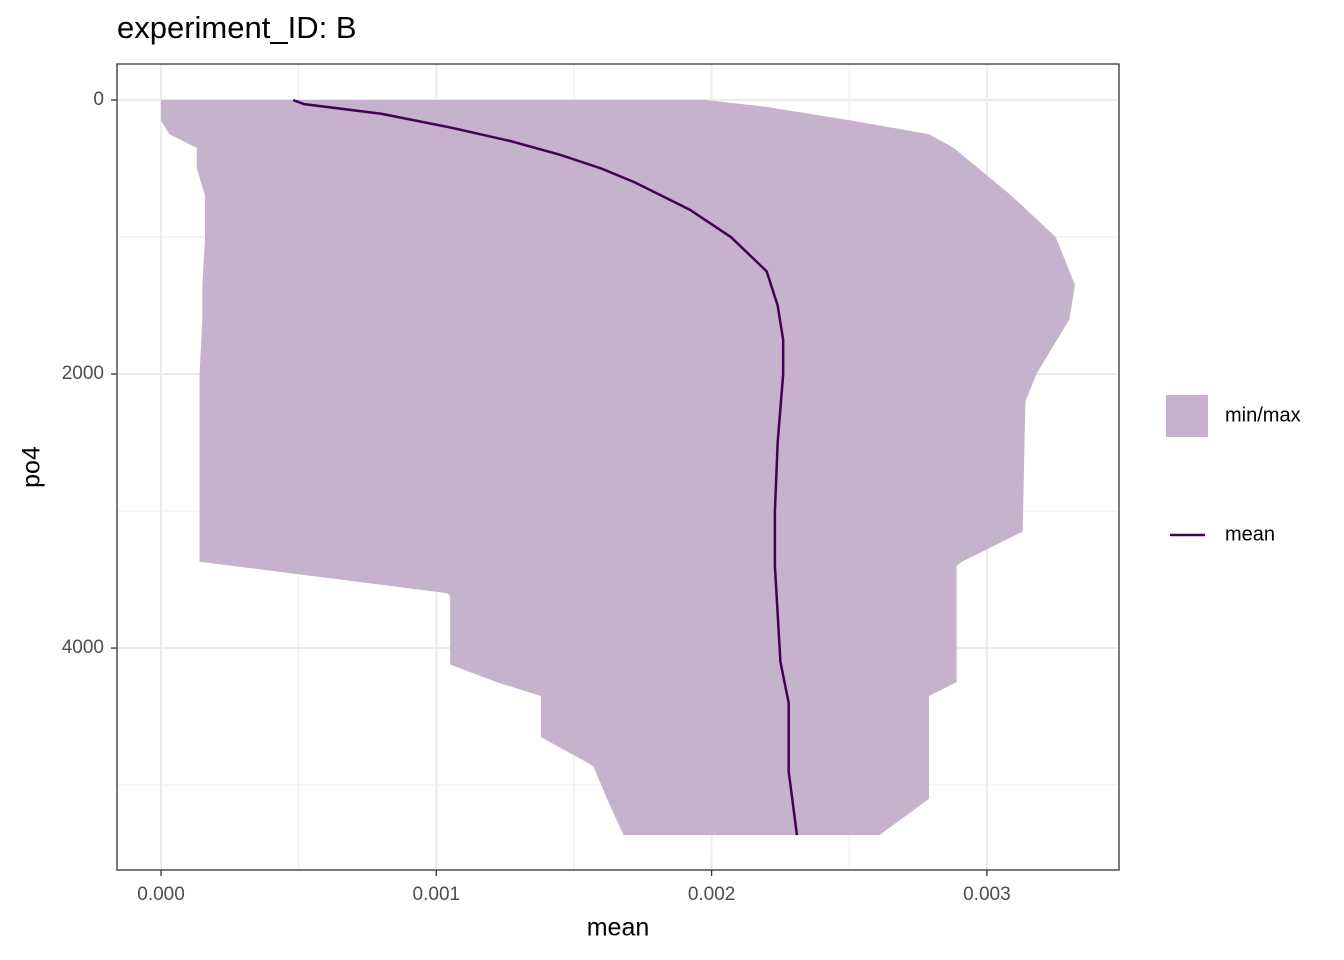 The height and width of the screenshot is (960, 1344). Describe the element at coordinates (987, 894) in the screenshot. I see `x-tick-label: 0.003` at that location.